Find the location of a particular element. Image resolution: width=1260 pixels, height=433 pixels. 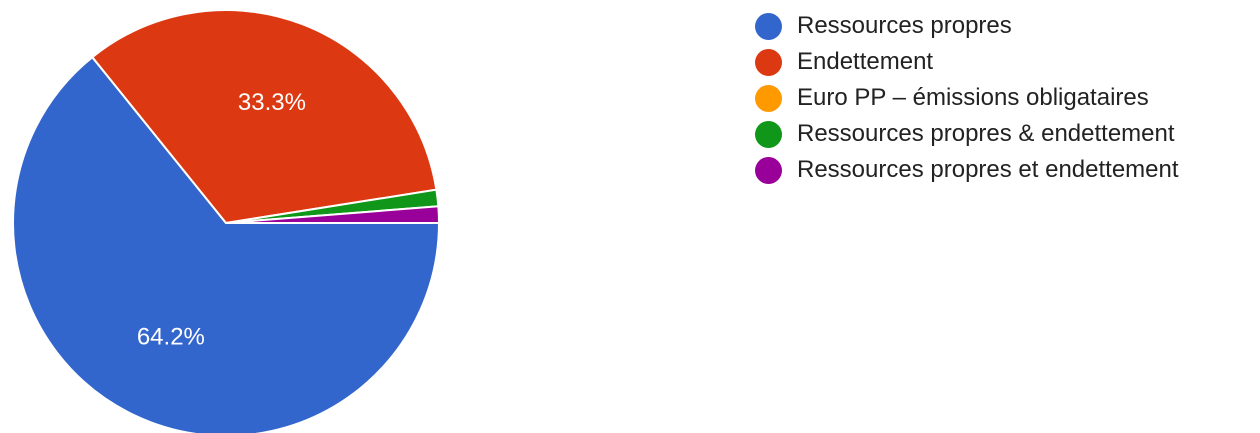

legend-item: Ressources propres et endettement is located at coordinates (967, 170).